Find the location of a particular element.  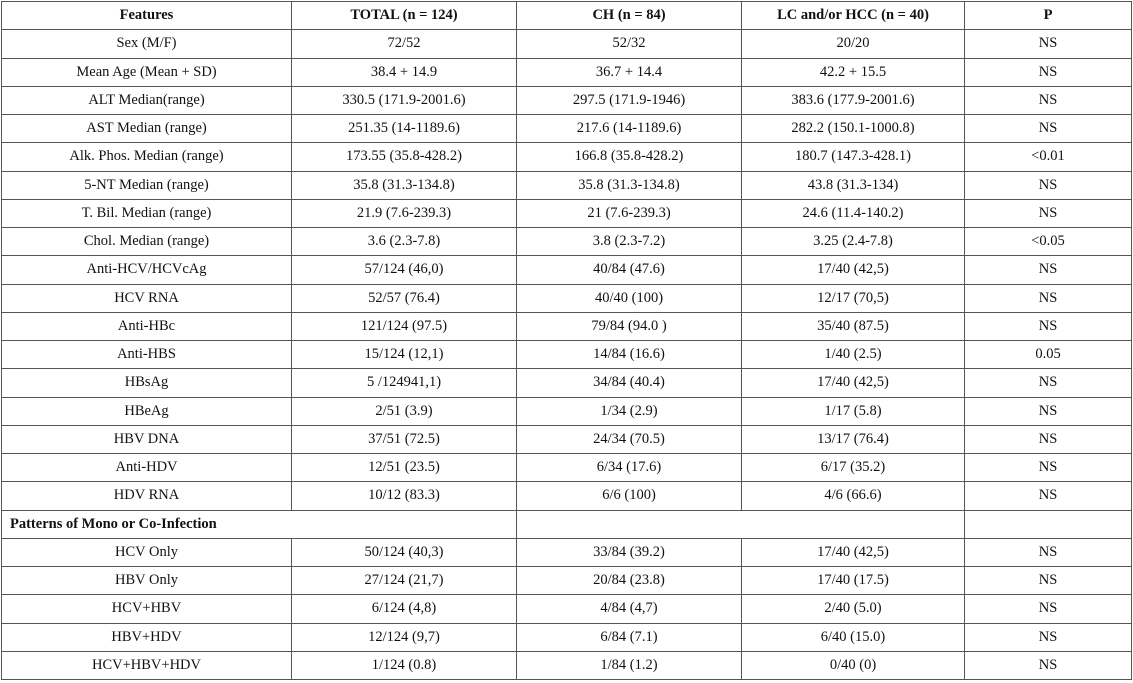

table-cell: 6/84 (7.1) is located at coordinates (629, 637).